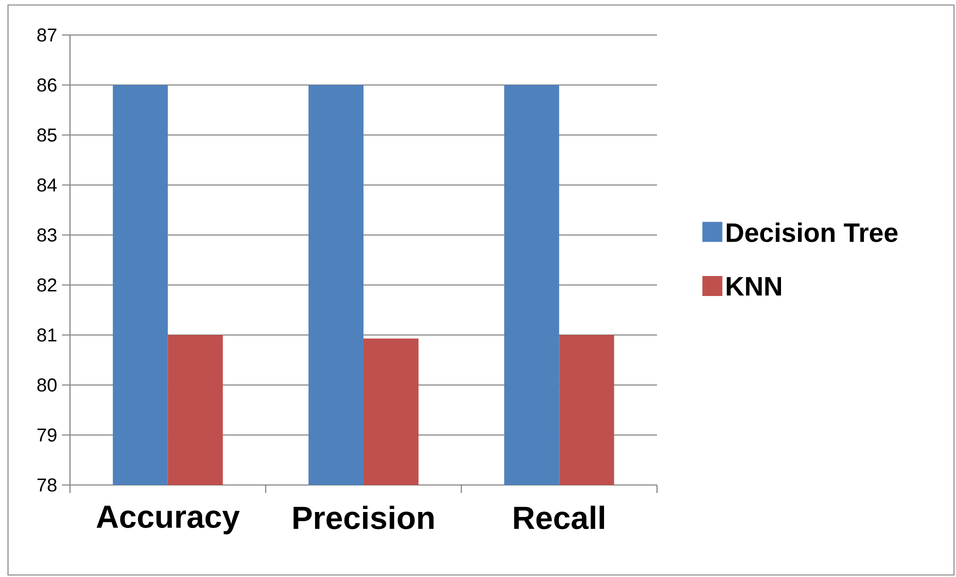  I want to click on y-tick-label: 85, so click(47, 135).